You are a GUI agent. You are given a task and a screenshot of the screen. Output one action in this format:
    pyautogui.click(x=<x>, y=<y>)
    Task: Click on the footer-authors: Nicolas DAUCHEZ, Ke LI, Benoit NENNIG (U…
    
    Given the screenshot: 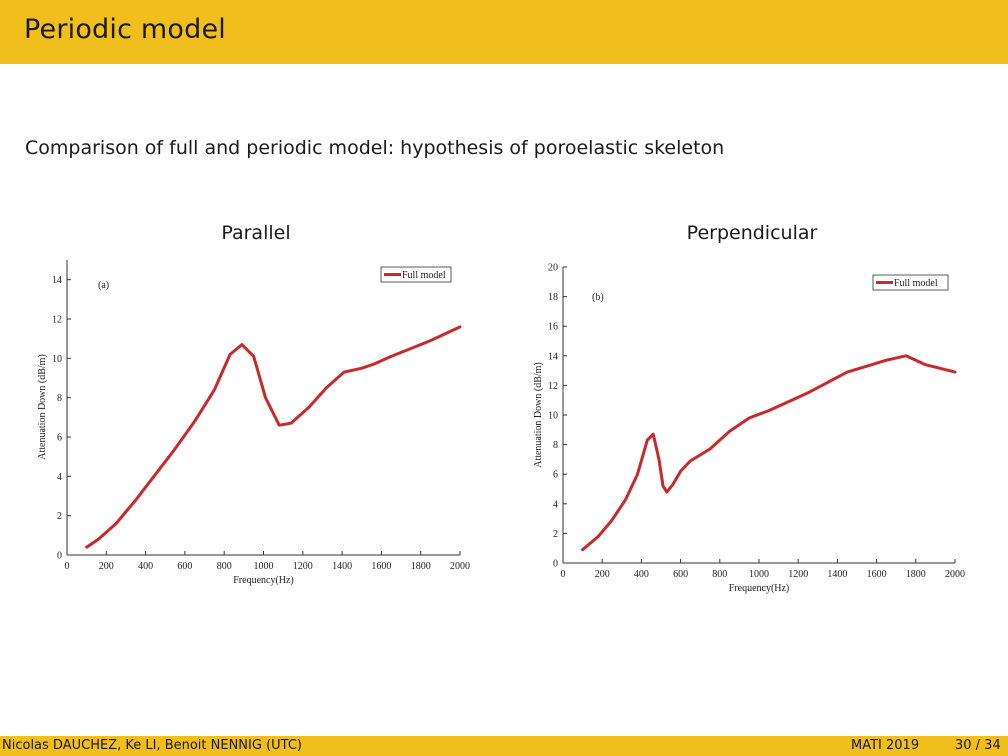 What is the action you would take?
    pyautogui.click(x=152, y=745)
    